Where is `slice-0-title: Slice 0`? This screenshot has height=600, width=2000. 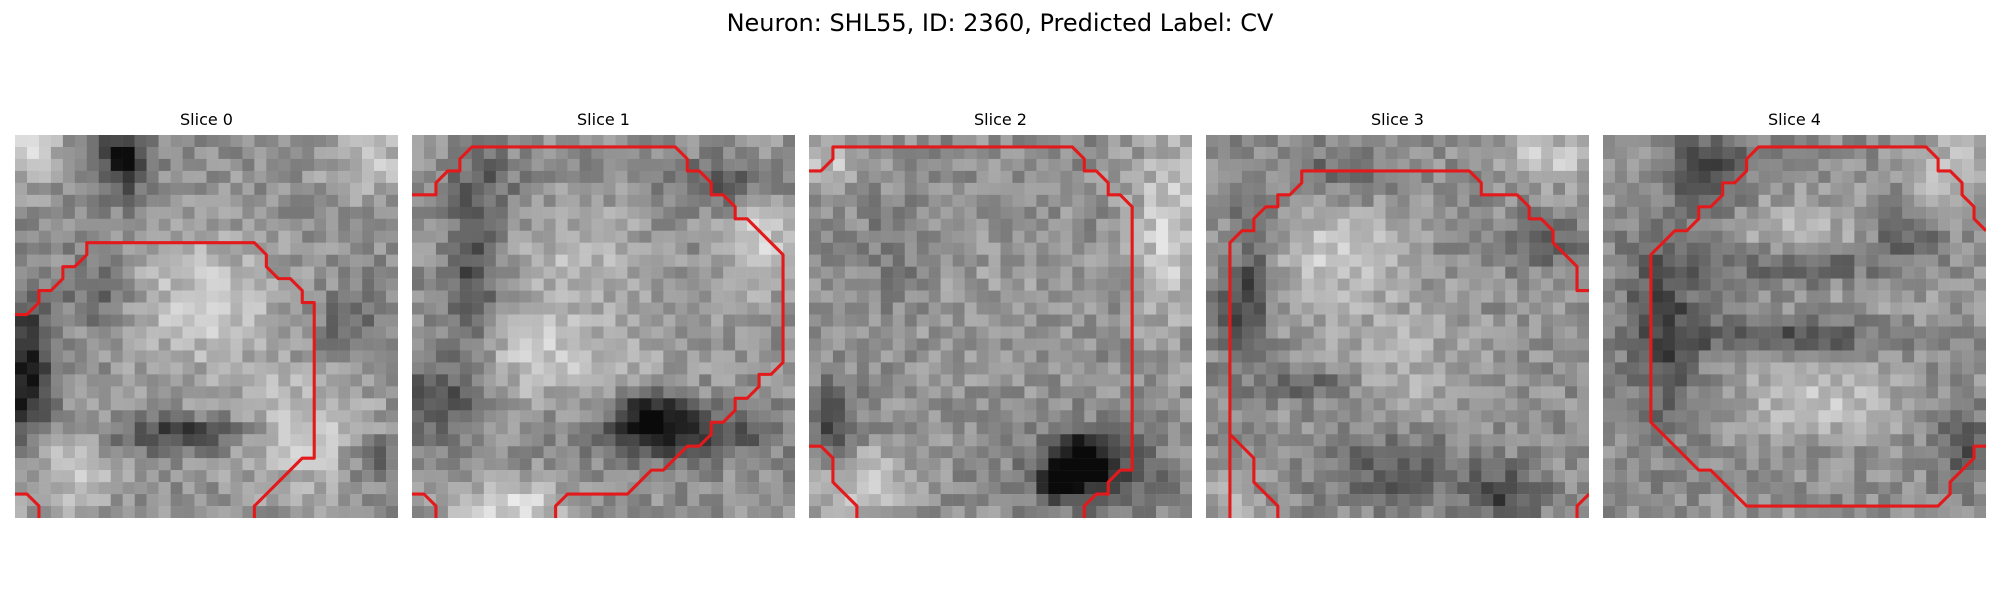
slice-0-title: Slice 0 is located at coordinates (206, 119).